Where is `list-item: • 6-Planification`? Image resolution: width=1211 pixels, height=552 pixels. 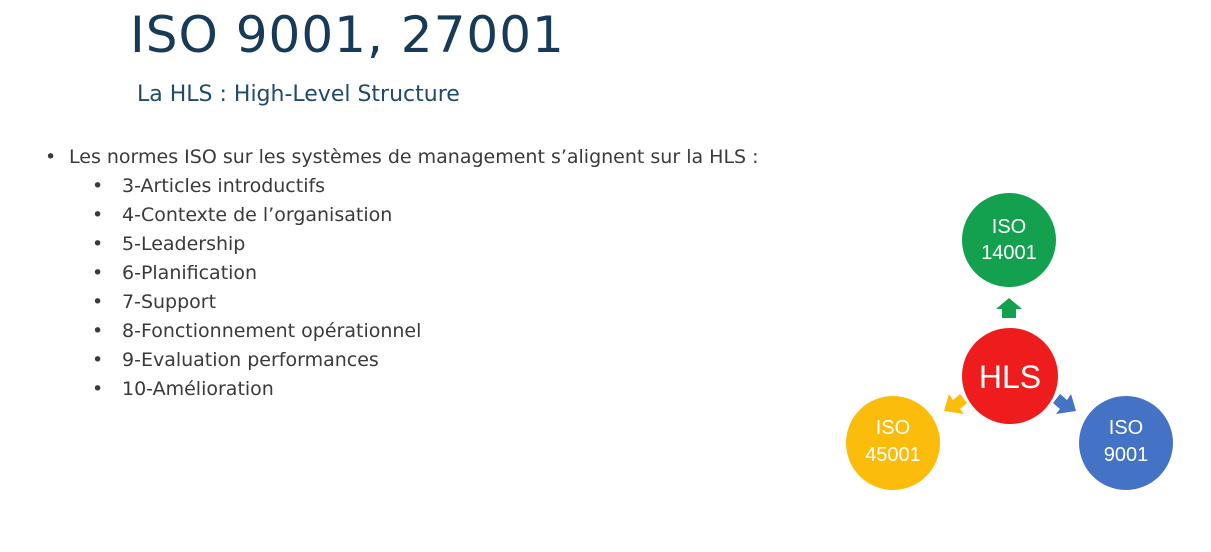
list-item: • 6-Planification is located at coordinates (468, 273).